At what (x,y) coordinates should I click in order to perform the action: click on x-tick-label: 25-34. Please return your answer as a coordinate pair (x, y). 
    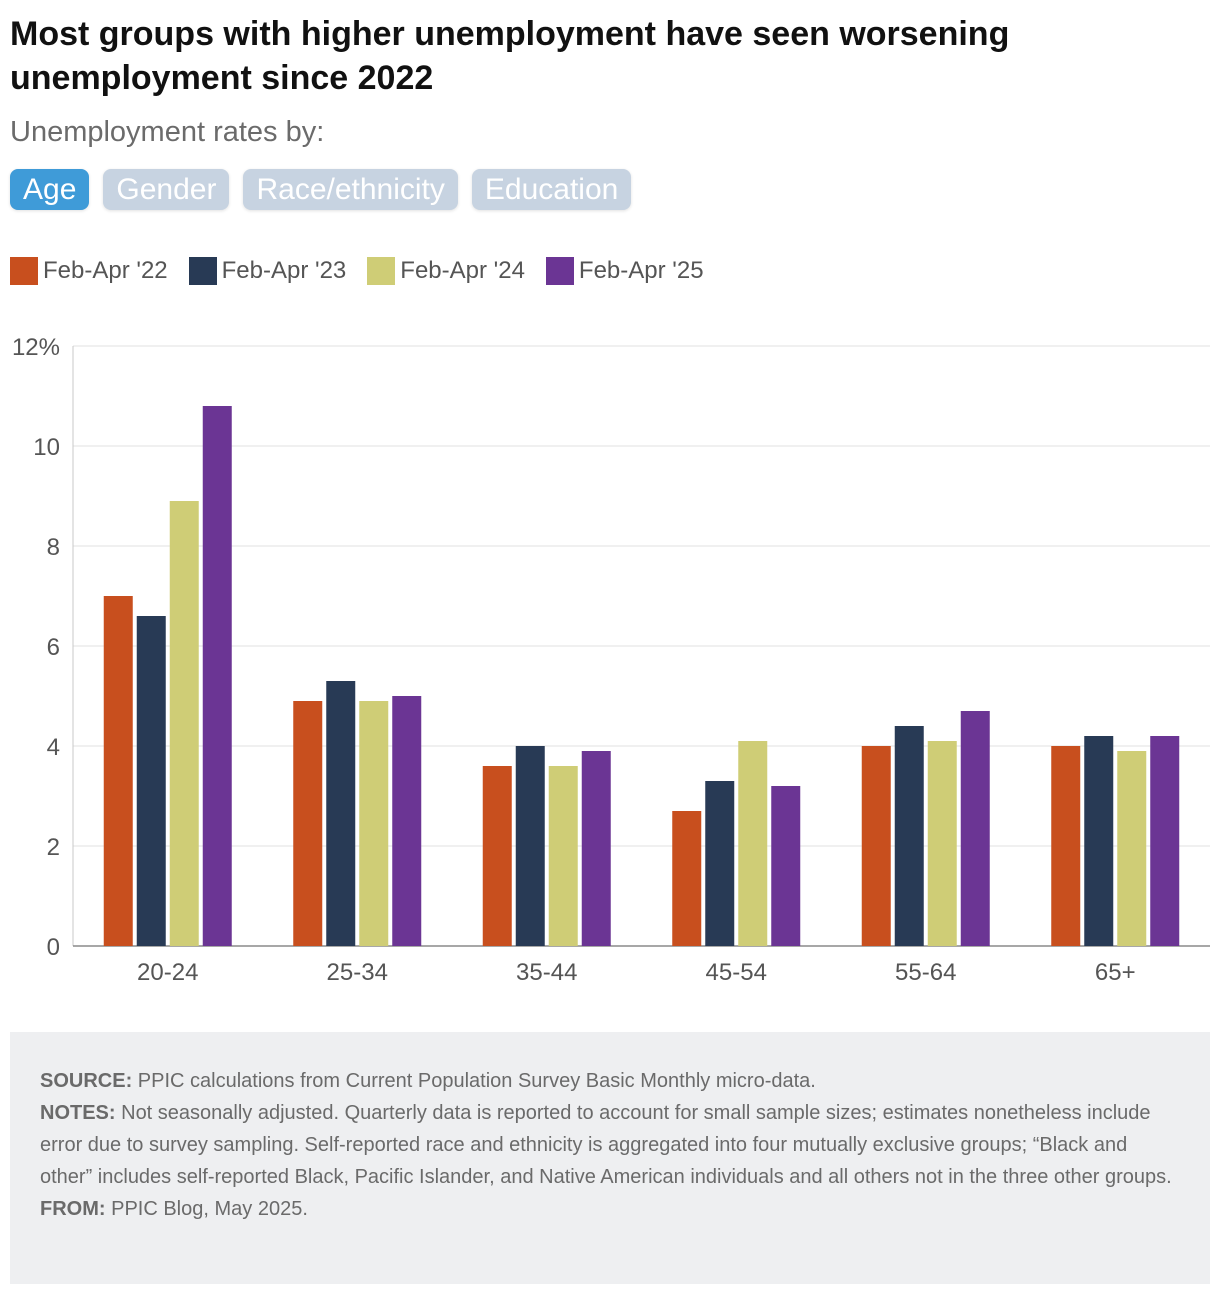
    Looking at the image, I should click on (357, 972).